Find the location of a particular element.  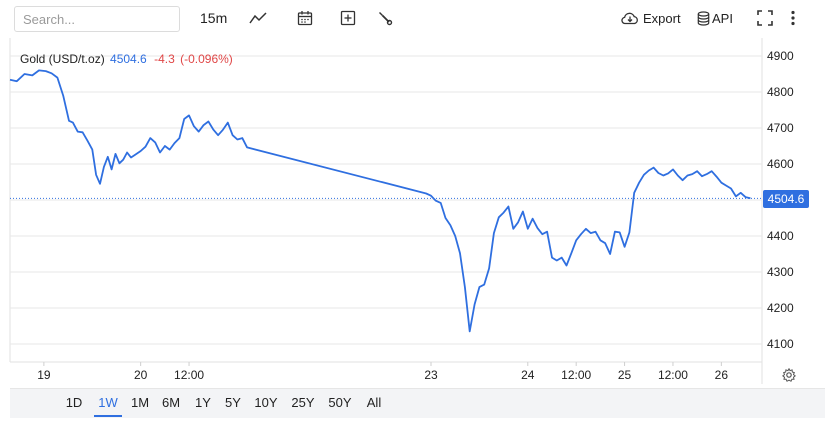

range-1d: 1D is located at coordinates (74, 402).